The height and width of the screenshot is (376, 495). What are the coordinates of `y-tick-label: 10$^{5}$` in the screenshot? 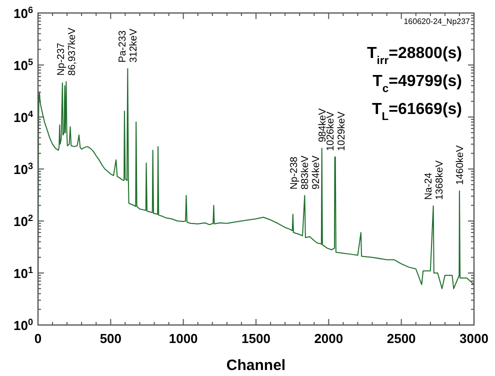 It's located at (23, 65).